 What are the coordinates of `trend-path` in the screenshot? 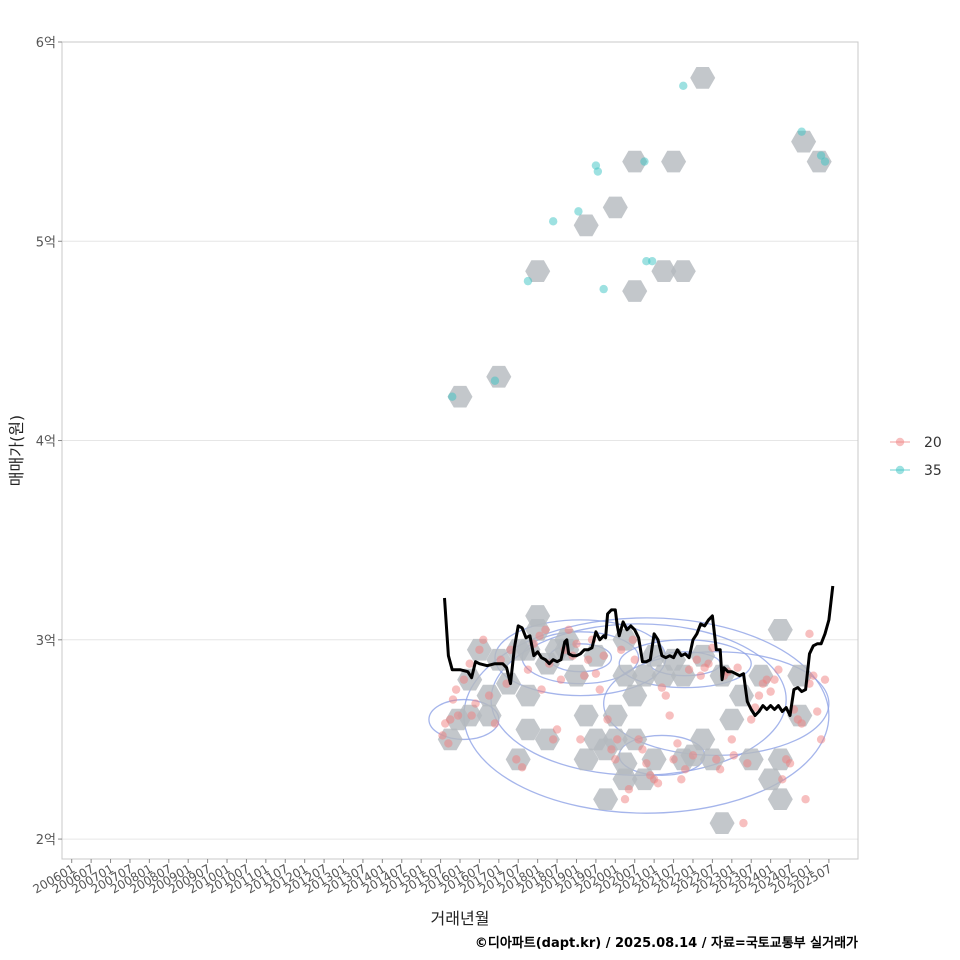 It's located at (639, 651).